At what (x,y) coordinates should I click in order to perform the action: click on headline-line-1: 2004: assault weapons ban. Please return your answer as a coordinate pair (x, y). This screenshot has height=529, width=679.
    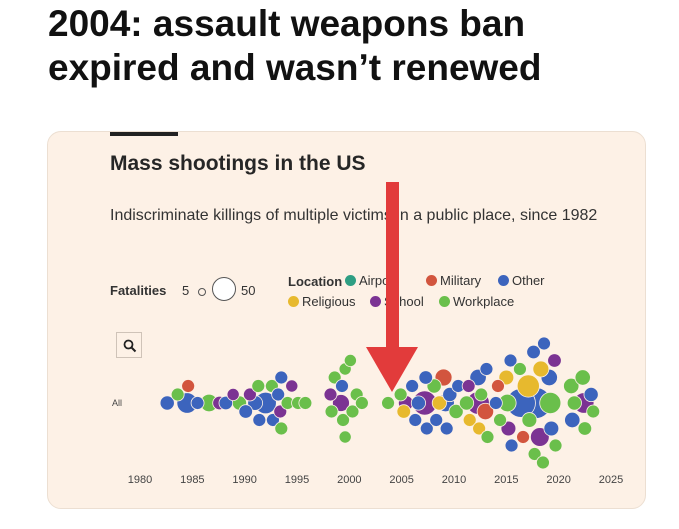
    Looking at the image, I should click on (287, 23).